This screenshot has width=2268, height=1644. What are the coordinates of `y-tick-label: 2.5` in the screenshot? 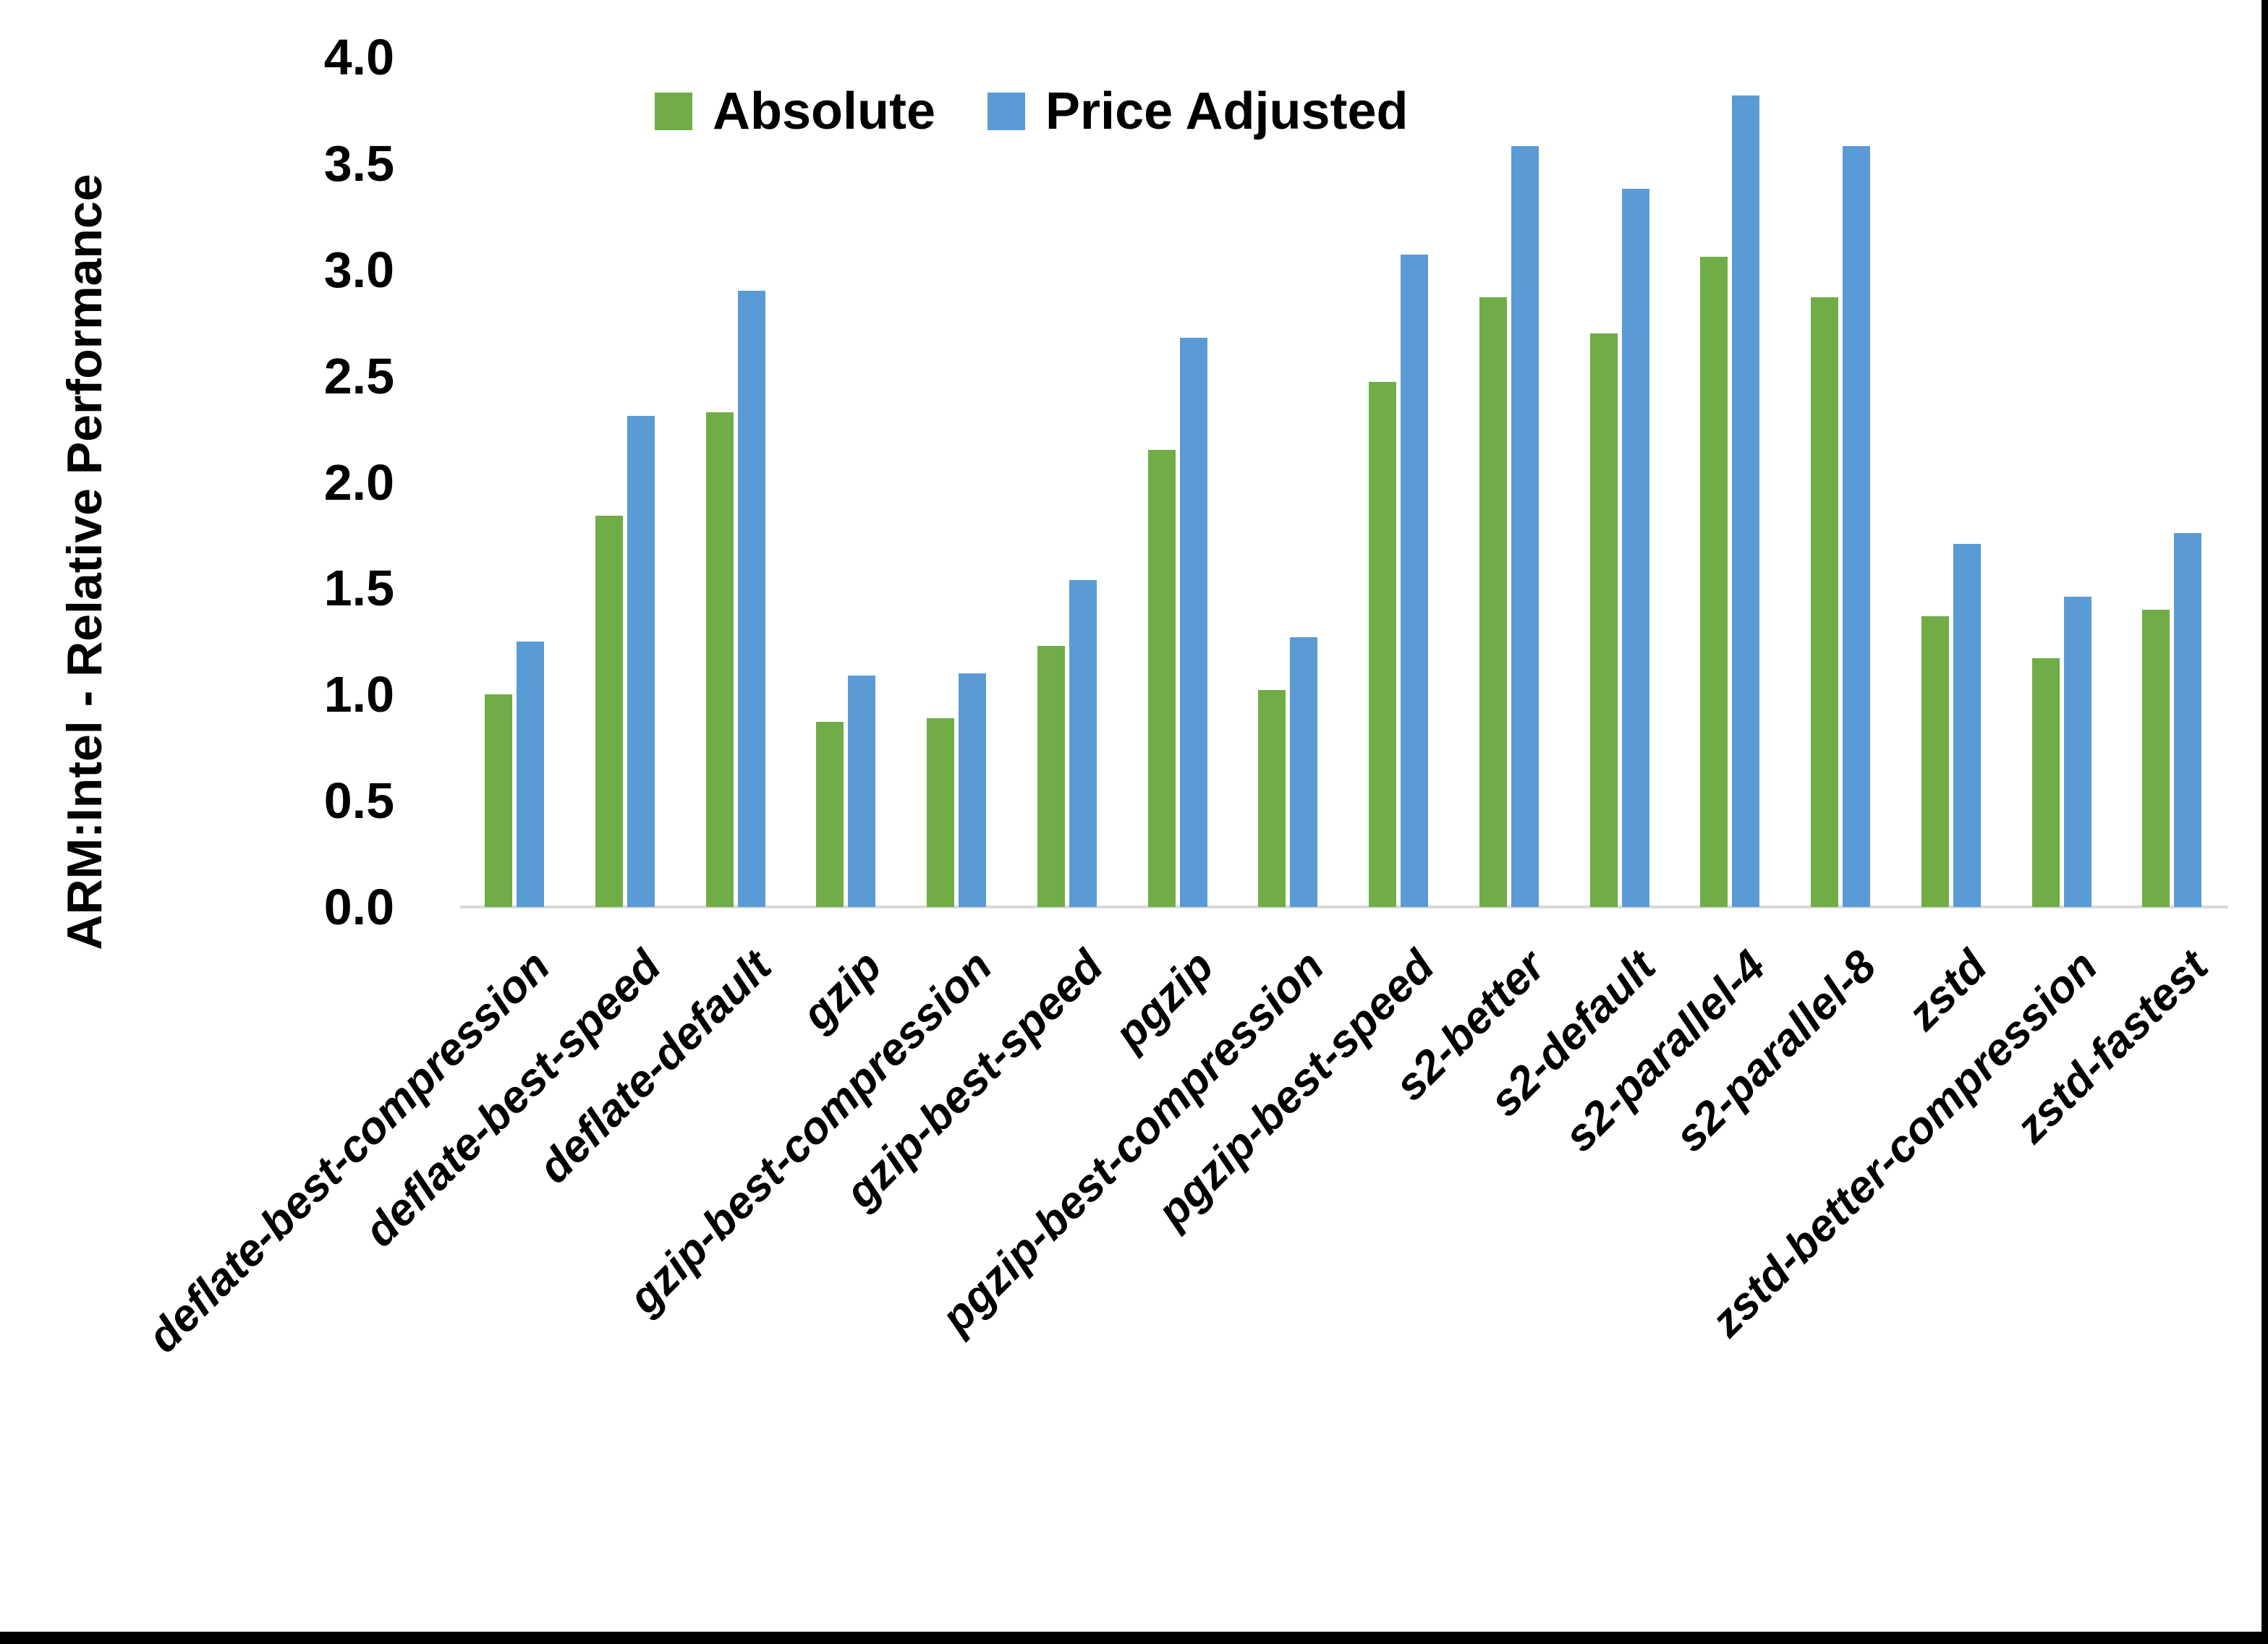 It's located at (358, 375).